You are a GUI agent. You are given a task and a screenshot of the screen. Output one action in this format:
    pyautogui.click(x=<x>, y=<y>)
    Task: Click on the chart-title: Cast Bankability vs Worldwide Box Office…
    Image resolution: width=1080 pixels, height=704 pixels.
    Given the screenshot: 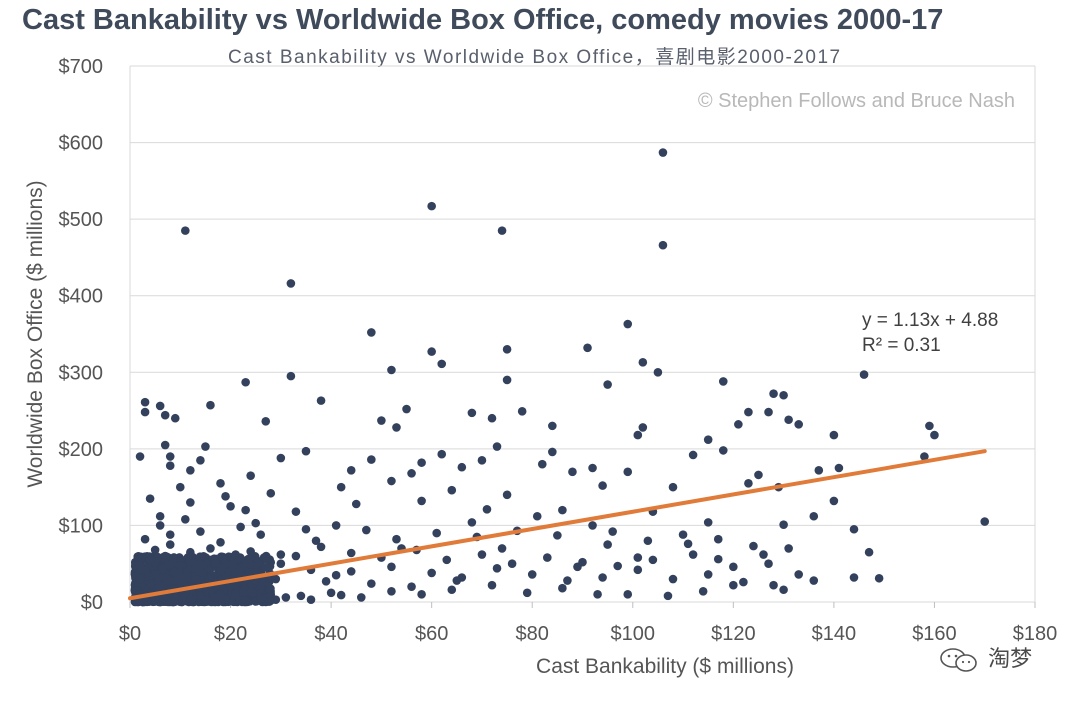 What is the action you would take?
    pyautogui.click(x=483, y=20)
    